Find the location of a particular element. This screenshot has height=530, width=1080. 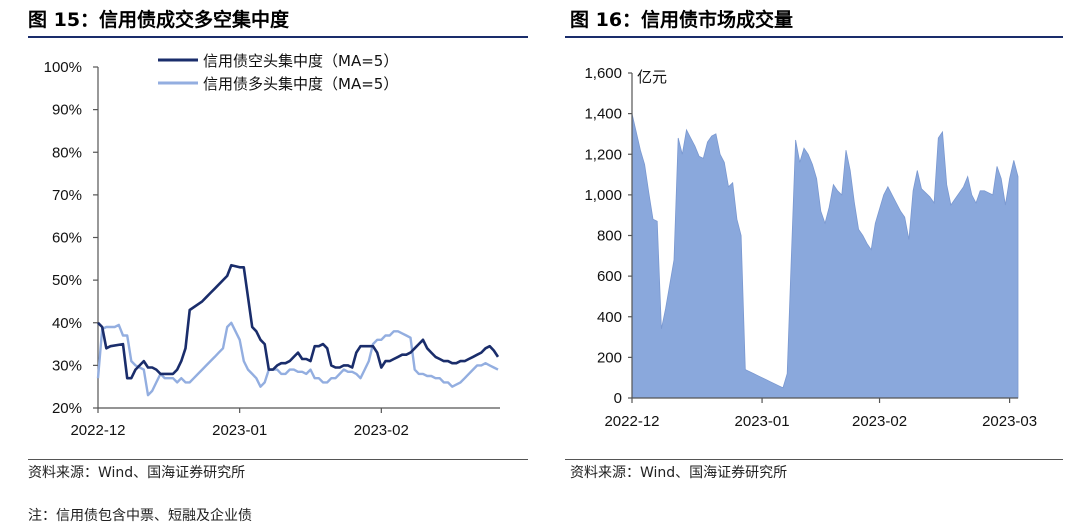

left-source-note: 资料来源：Wind、国海证券研究所 is located at coordinates (137, 473).